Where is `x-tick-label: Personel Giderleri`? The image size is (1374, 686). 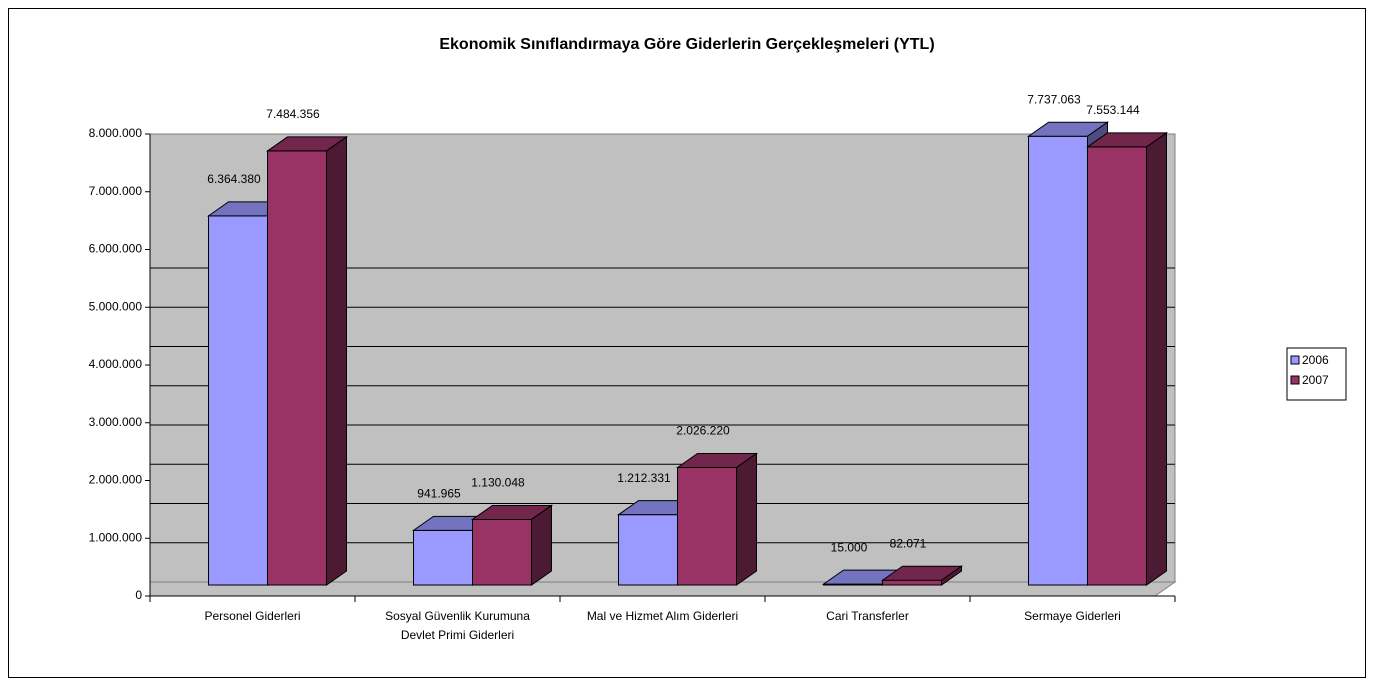 x-tick-label: Personel Giderleri is located at coordinates (252, 616).